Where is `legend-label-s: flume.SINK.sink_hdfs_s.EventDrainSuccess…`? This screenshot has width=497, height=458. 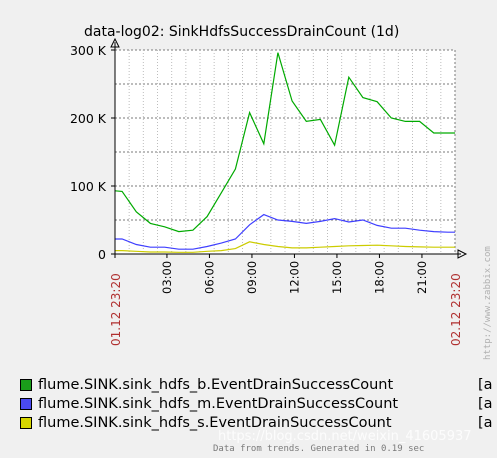 legend-label-s: flume.SINK.sink_hdfs_s.EventDrainSuccess… is located at coordinates (215, 423).